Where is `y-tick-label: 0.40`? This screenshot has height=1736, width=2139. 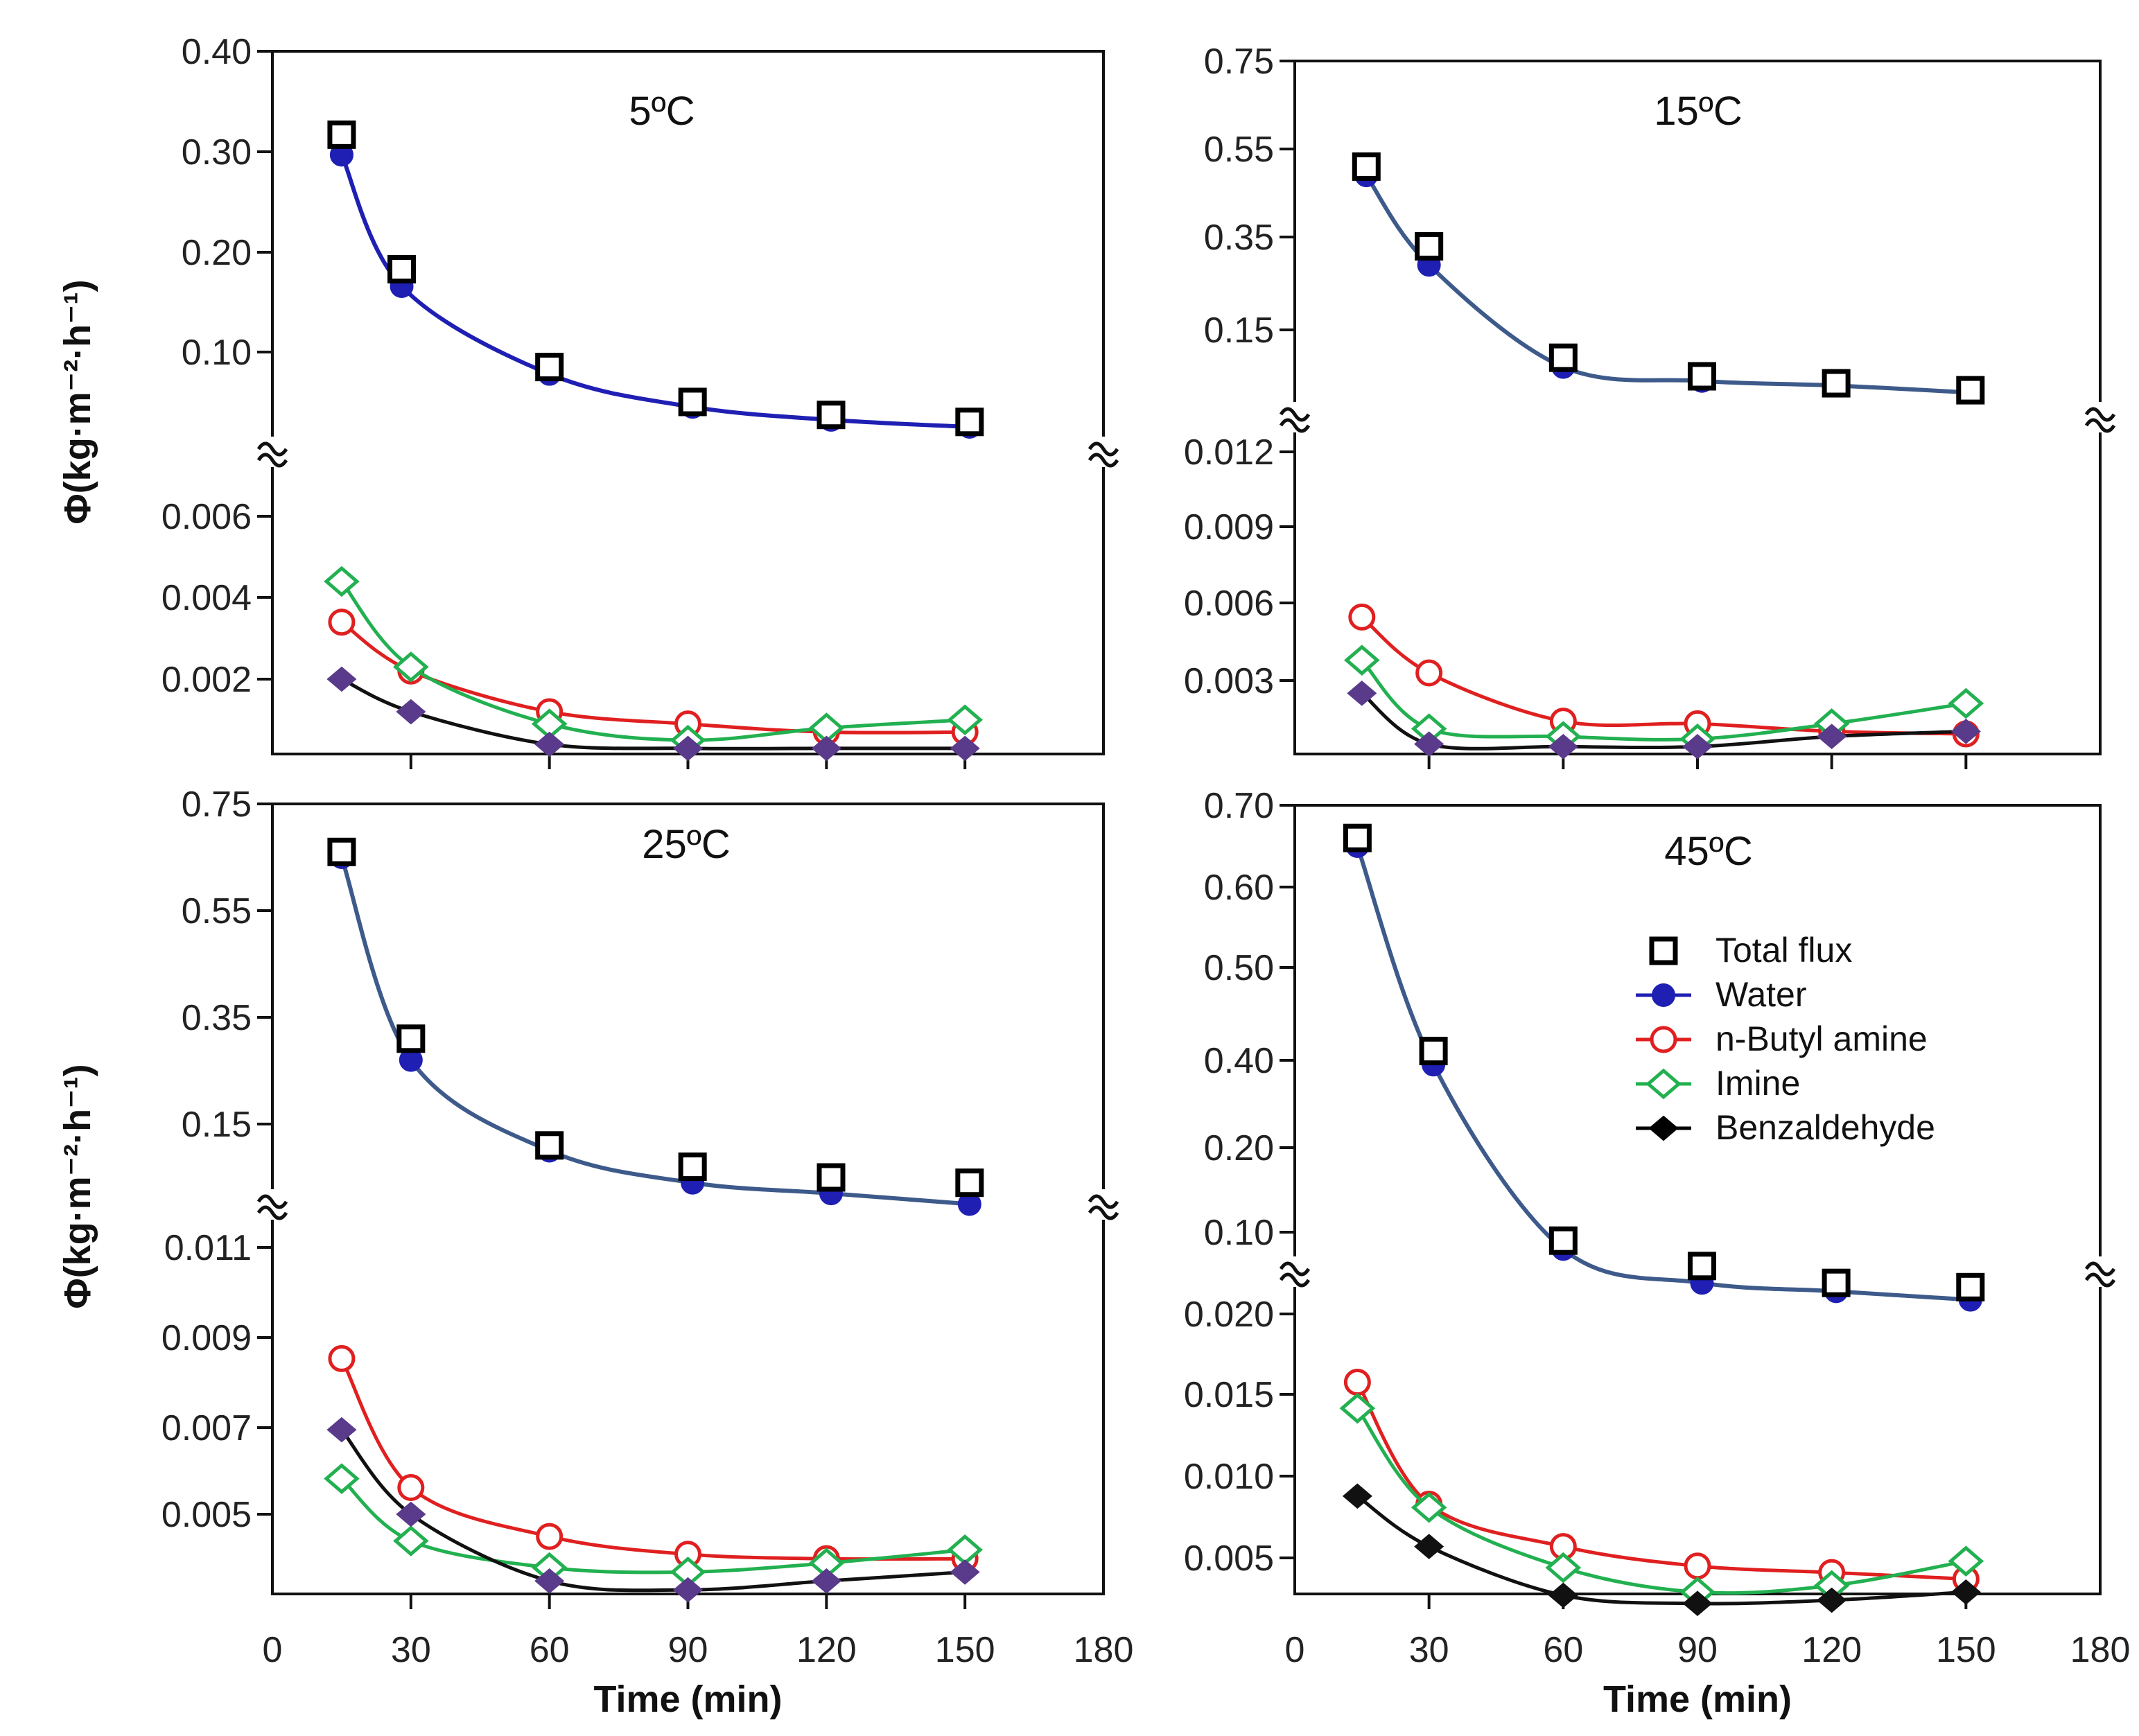
y-tick-label: 0.40 is located at coordinates (217, 52).